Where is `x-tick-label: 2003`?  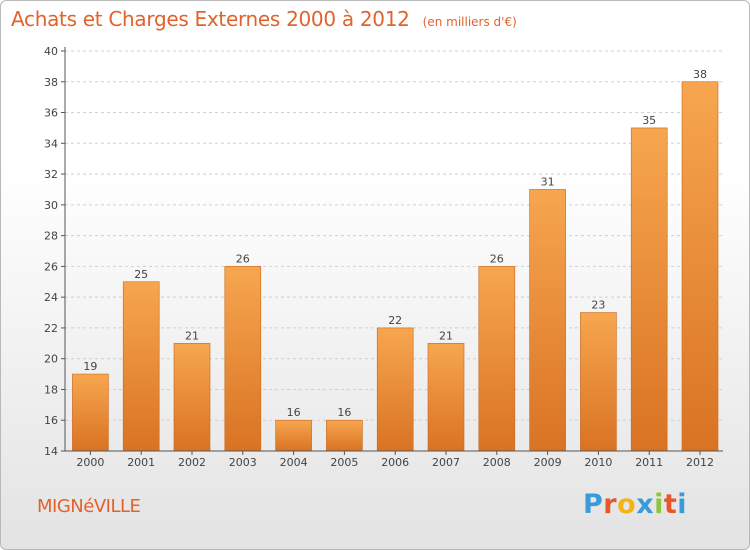 x-tick-label: 2003 is located at coordinates (243, 462).